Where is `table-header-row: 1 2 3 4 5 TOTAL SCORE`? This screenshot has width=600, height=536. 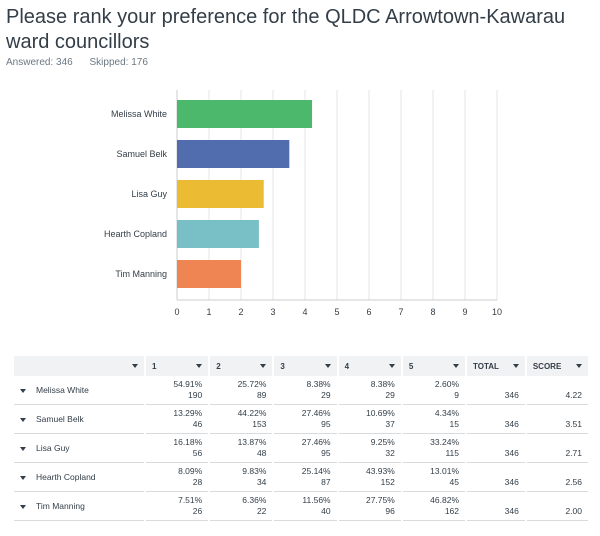 table-header-row: 1 2 3 4 5 TOTAL SCORE is located at coordinates (301, 366).